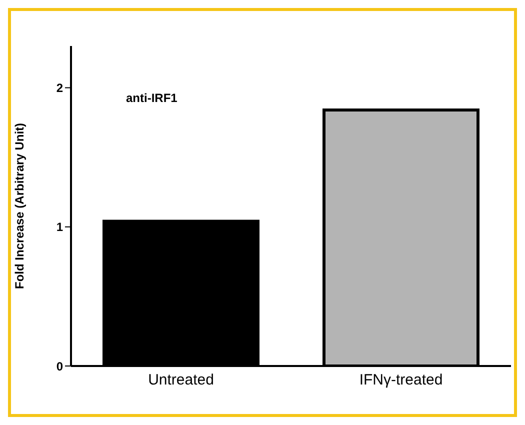 The width and height of the screenshot is (525, 425). Describe the element at coordinates (60, 88) in the screenshot. I see `y-tick-label: 2` at that location.